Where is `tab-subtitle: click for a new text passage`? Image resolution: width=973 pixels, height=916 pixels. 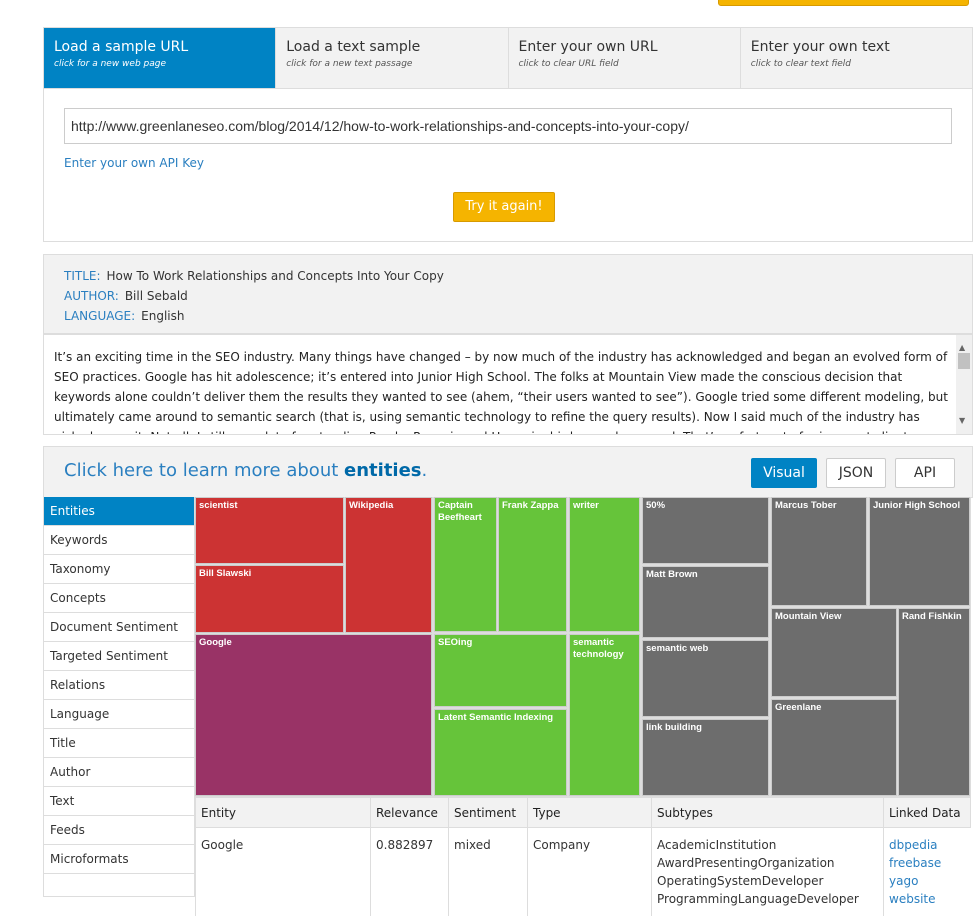 tab-subtitle: click for a new text passage is located at coordinates (391, 64).